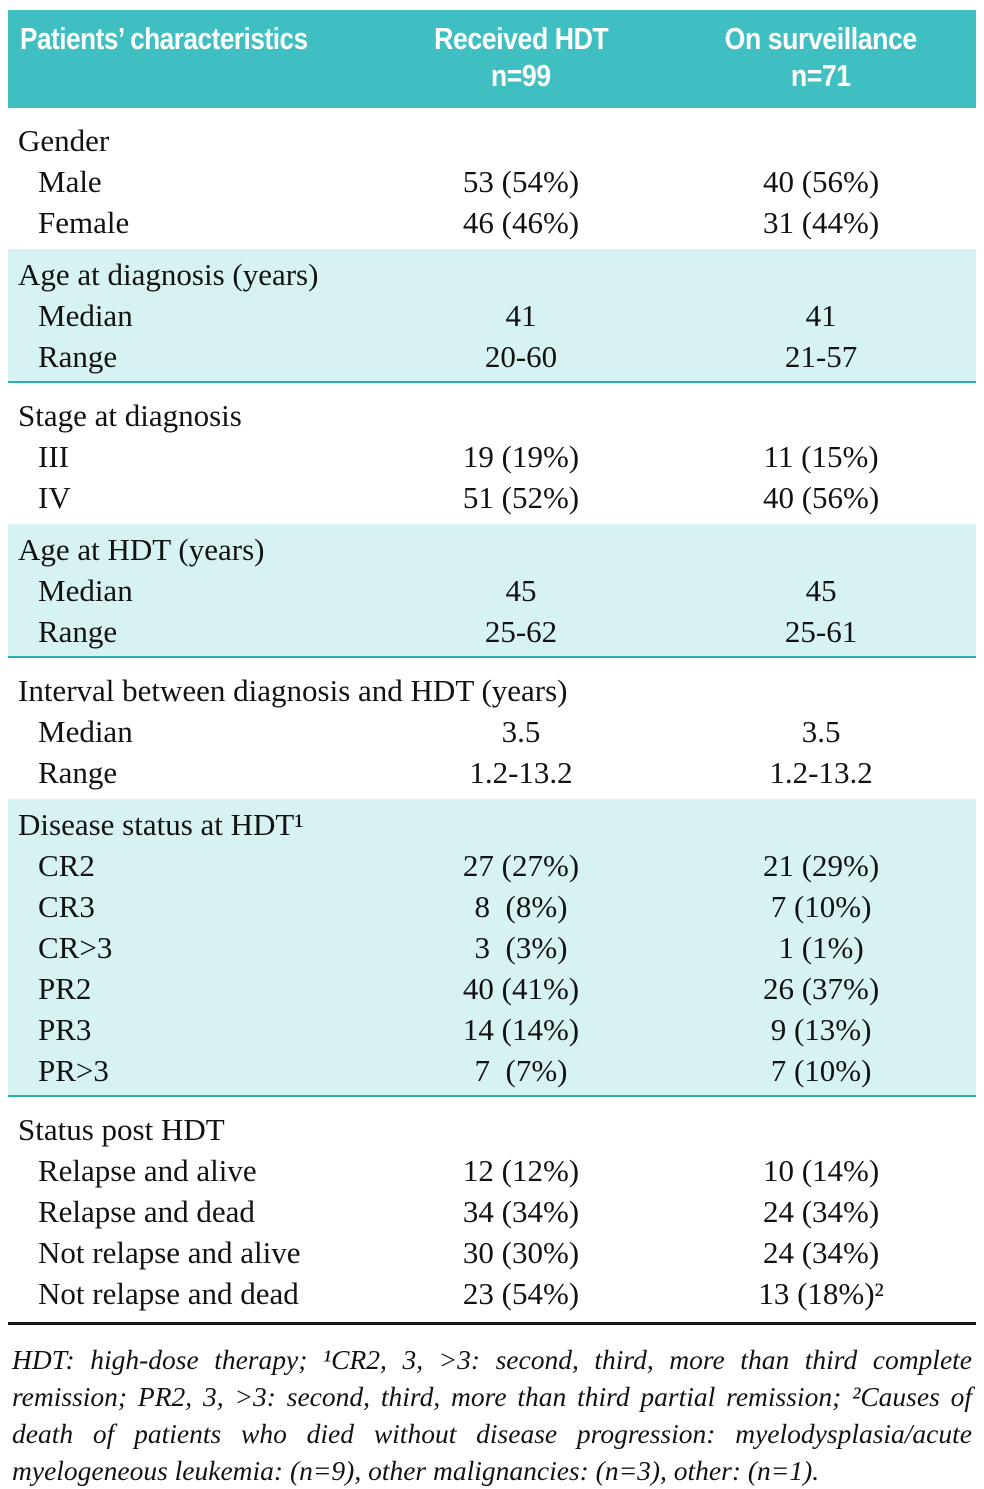  Describe the element at coordinates (521, 1070) in the screenshot. I see `cell-received-hdt: 7 (7%)` at that location.